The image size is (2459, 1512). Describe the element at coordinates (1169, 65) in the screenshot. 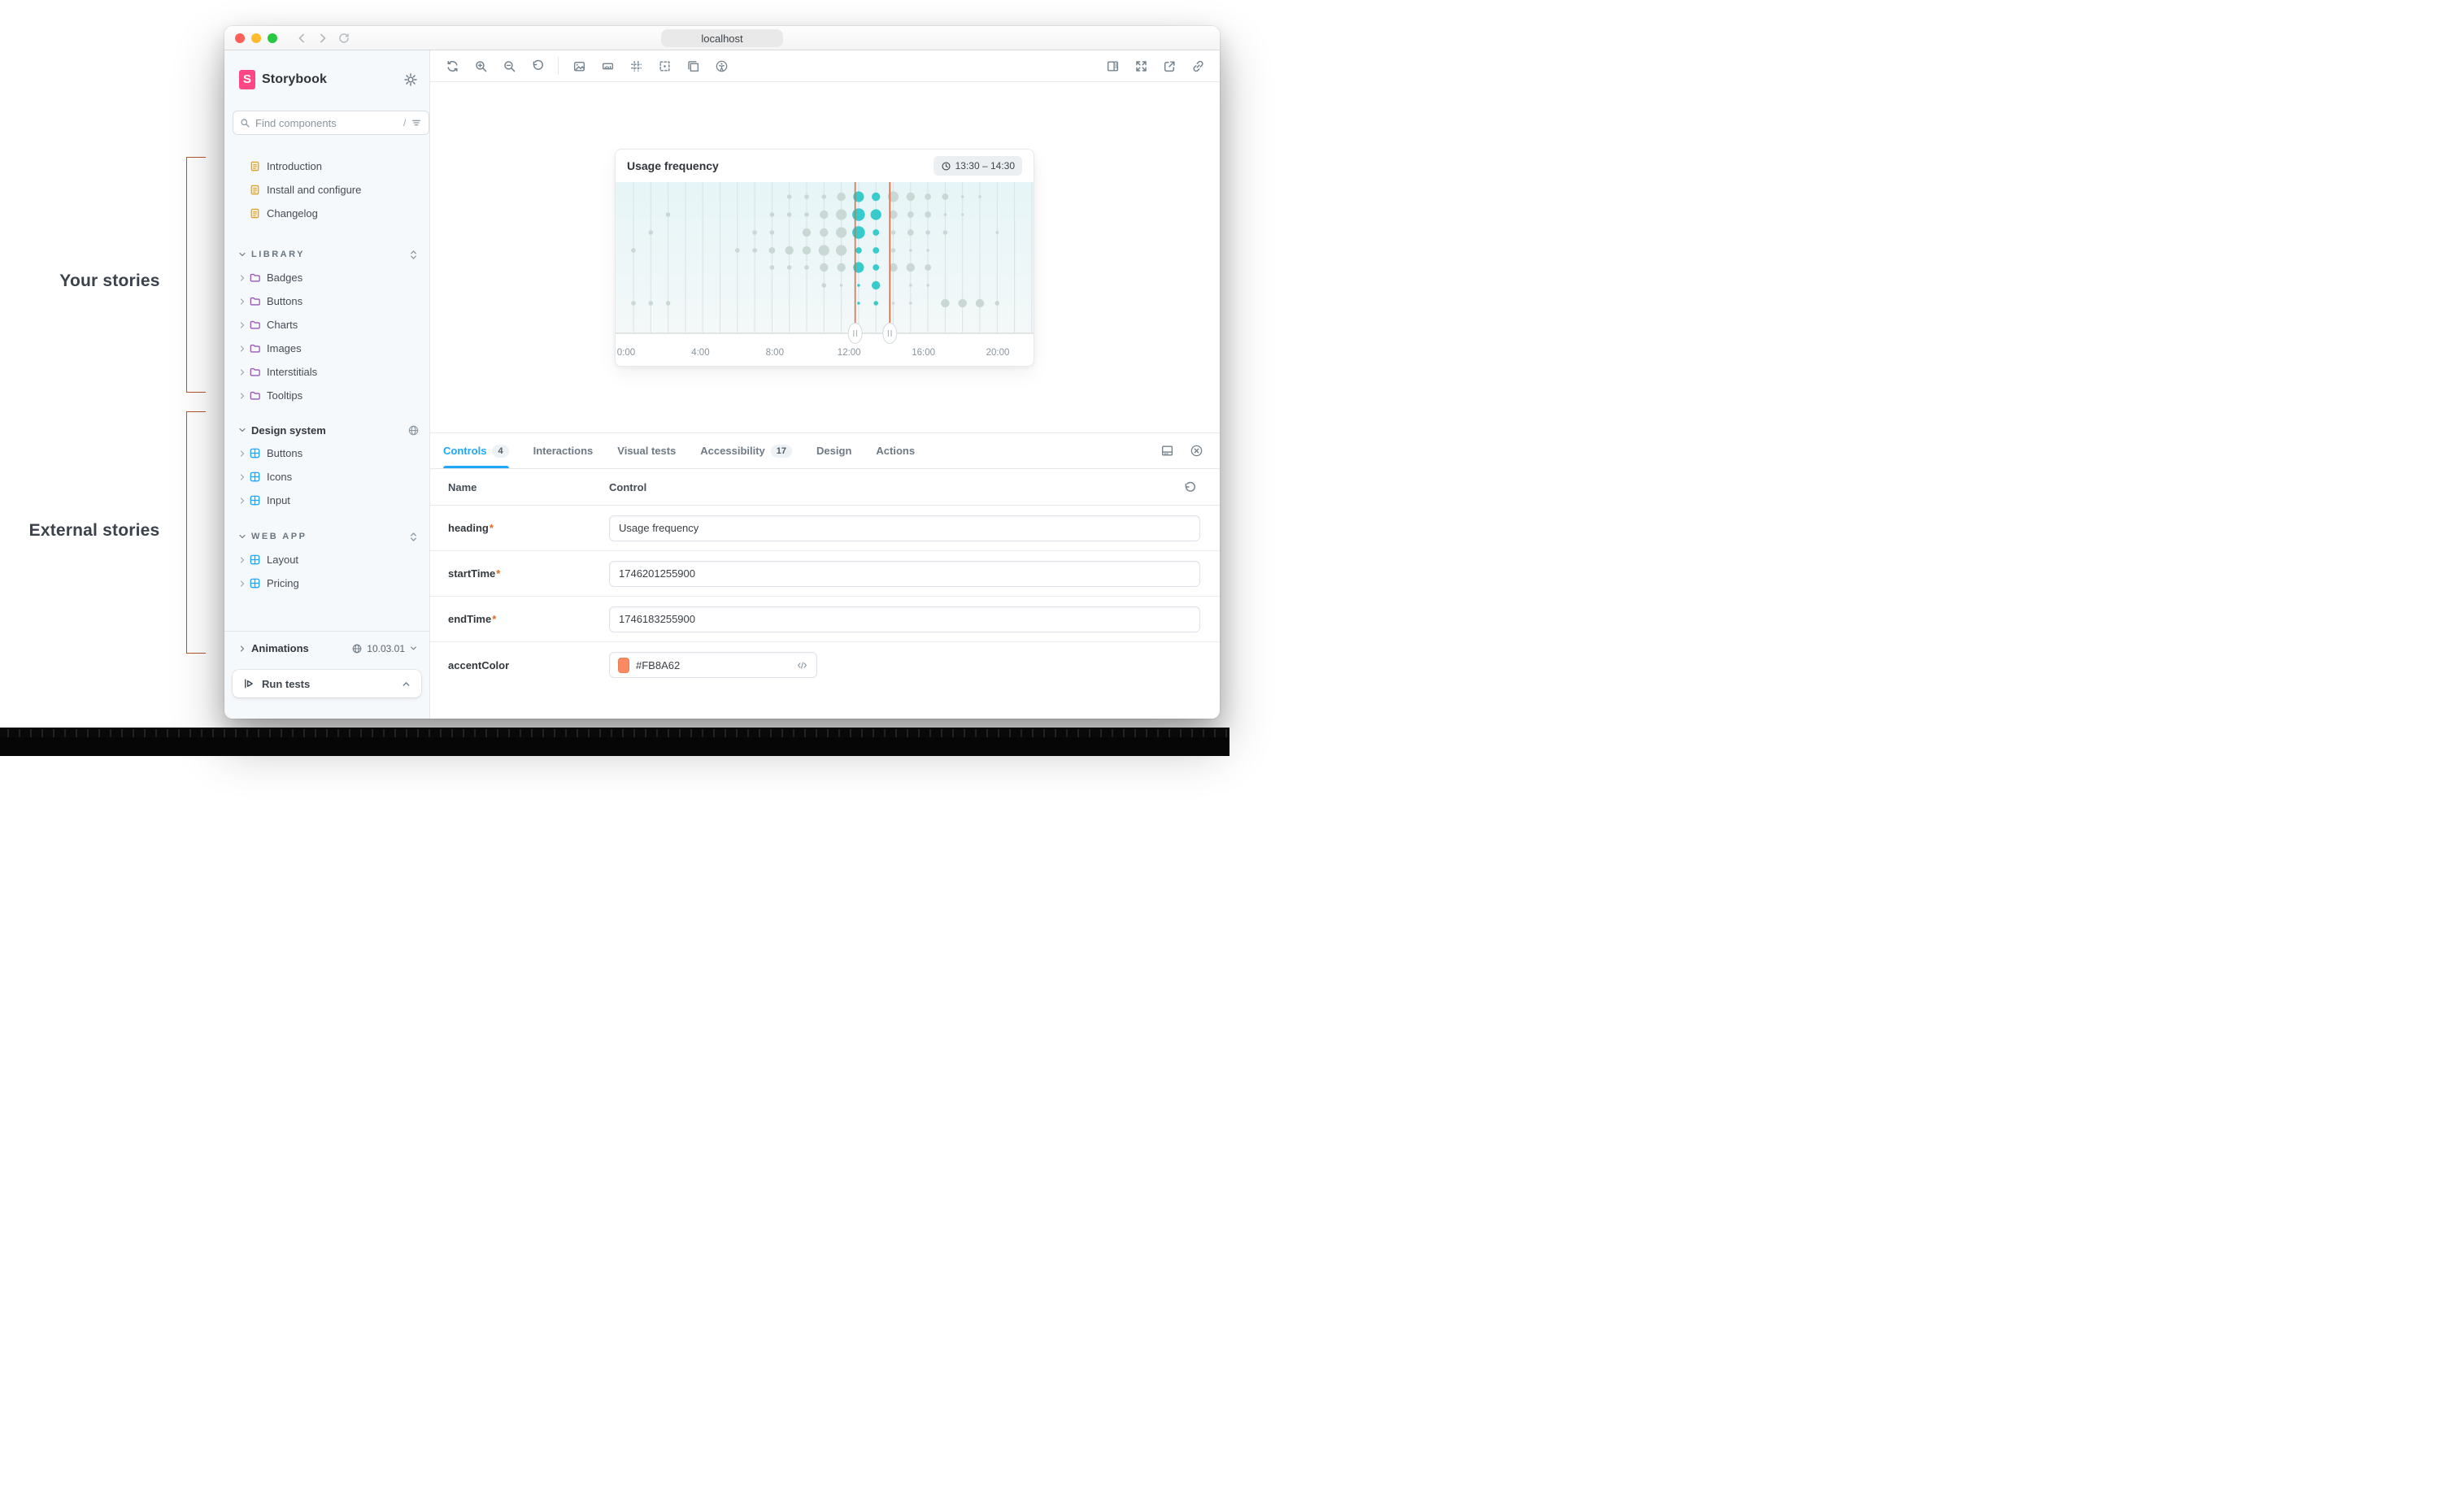

I see `open-external-button` at that location.